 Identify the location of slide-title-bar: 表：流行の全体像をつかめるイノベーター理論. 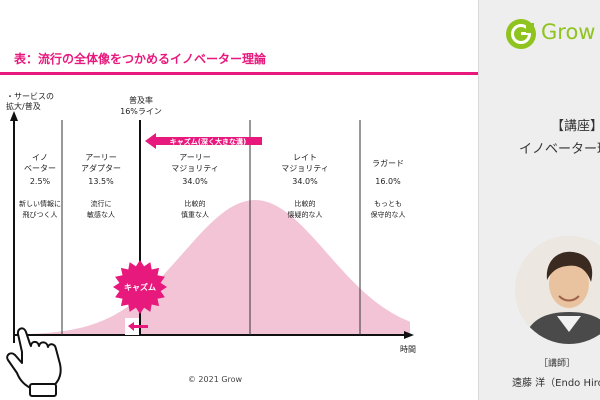
(239, 59).